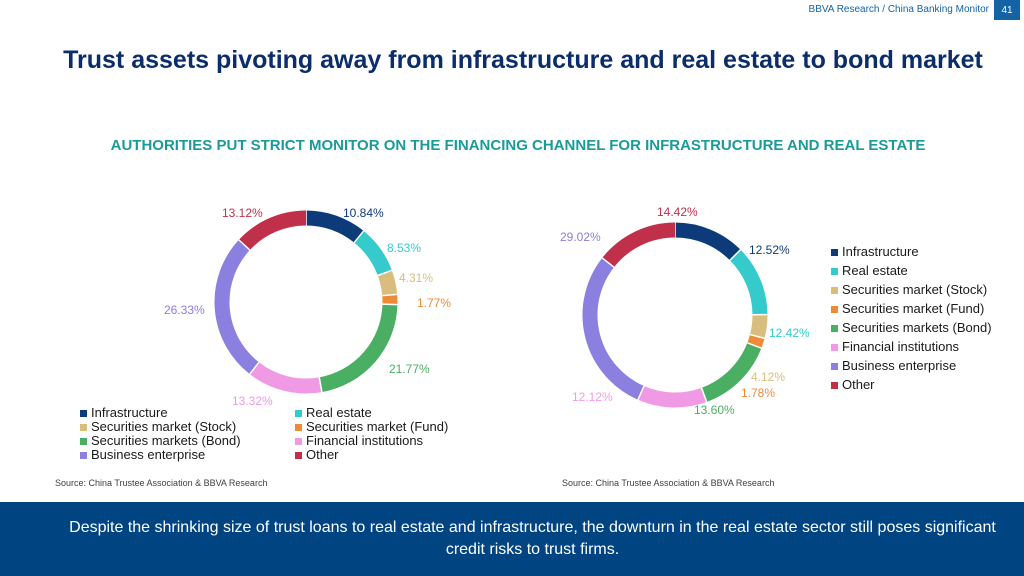 This screenshot has height=576, width=1024. Describe the element at coordinates (768, 377) in the screenshot. I see `data-label-securities-market-stock: 4.12%` at that location.